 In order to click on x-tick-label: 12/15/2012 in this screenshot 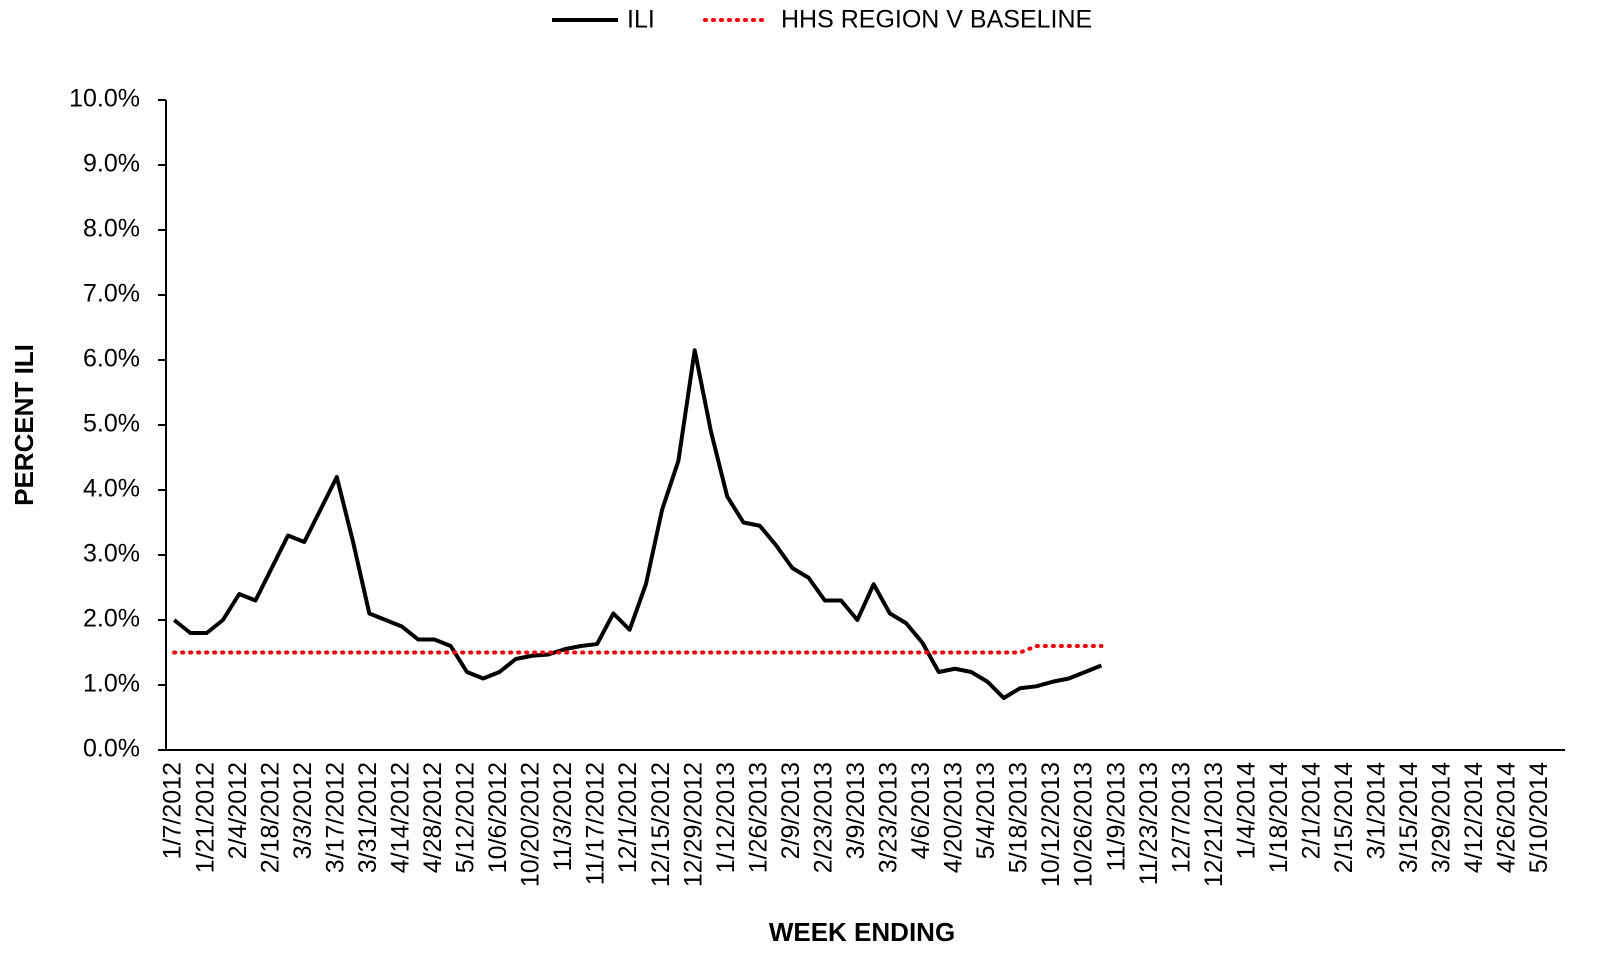, I will do `click(661, 824)`.